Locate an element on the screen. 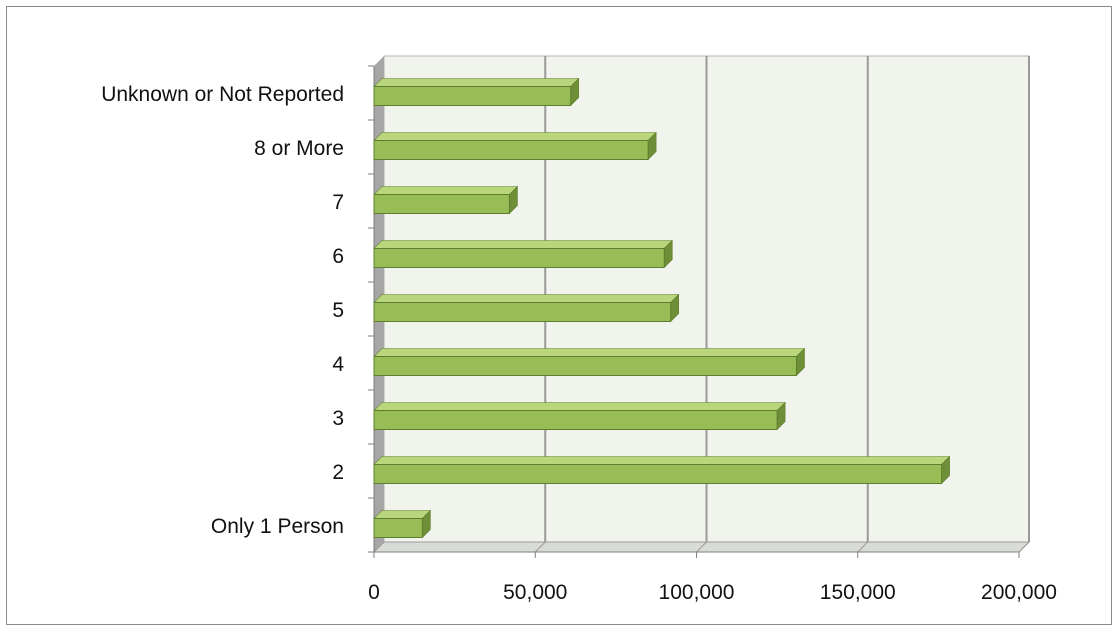 This screenshot has height=627, width=1119. y-category-label: 5 is located at coordinates (338, 310).